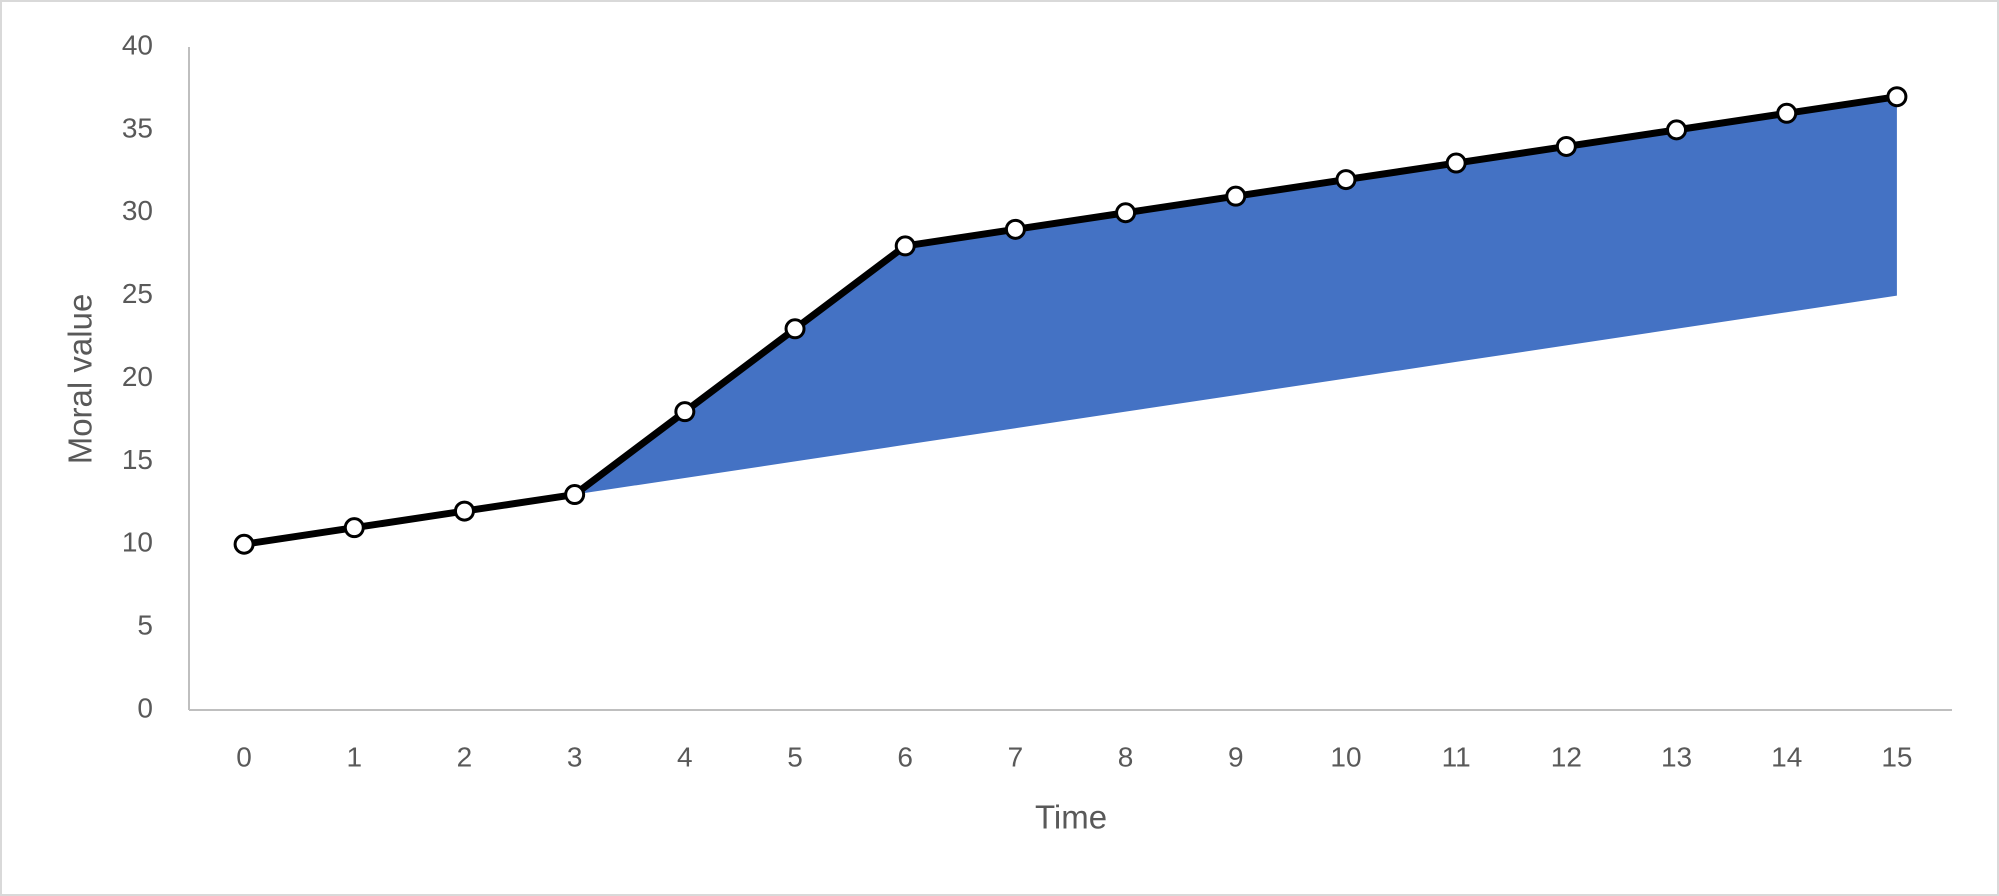 The image size is (1999, 896). What do you see at coordinates (575, 756) in the screenshot?
I see `x-tick-label: 3` at bounding box center [575, 756].